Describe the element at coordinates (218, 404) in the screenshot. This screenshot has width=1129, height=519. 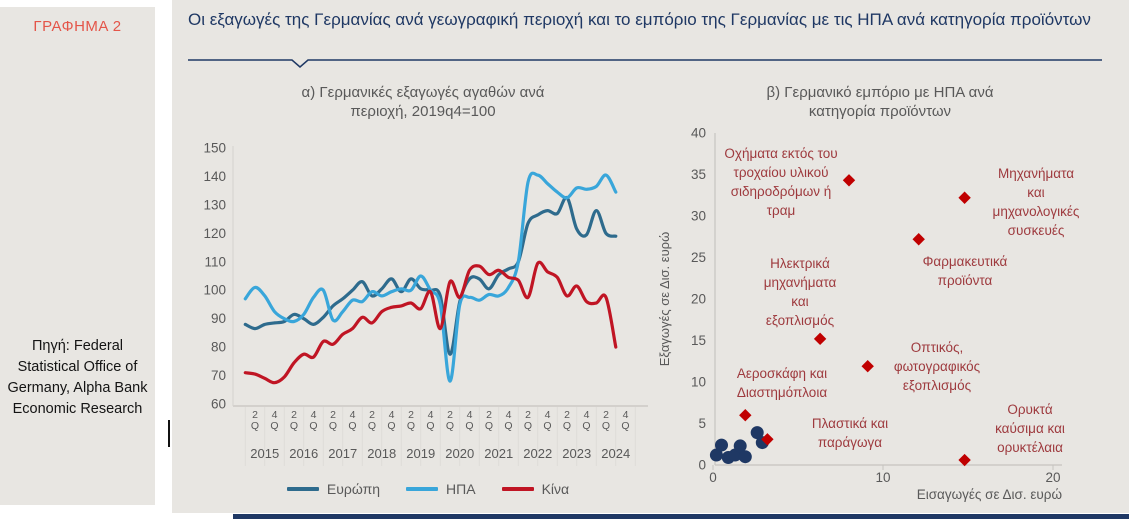
I see `y-tick-label: 60` at that location.